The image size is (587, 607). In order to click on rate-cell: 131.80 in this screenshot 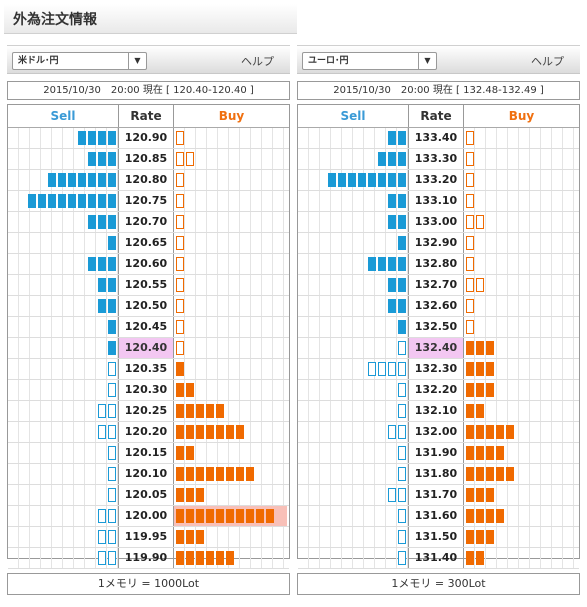, I will do `click(436, 474)`.